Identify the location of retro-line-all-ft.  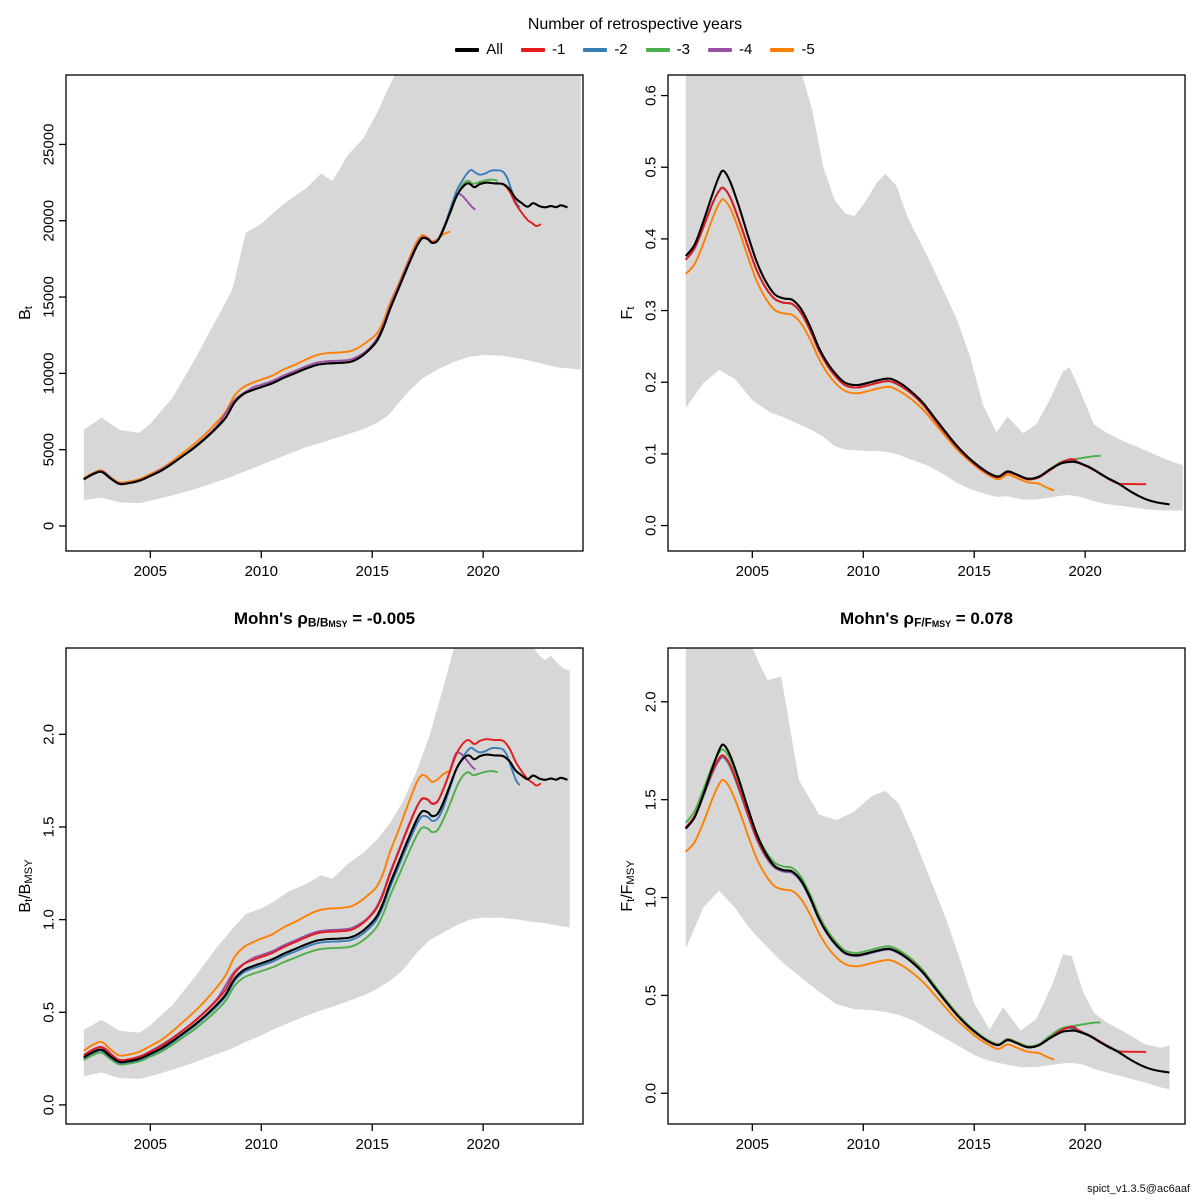
(927, 337).